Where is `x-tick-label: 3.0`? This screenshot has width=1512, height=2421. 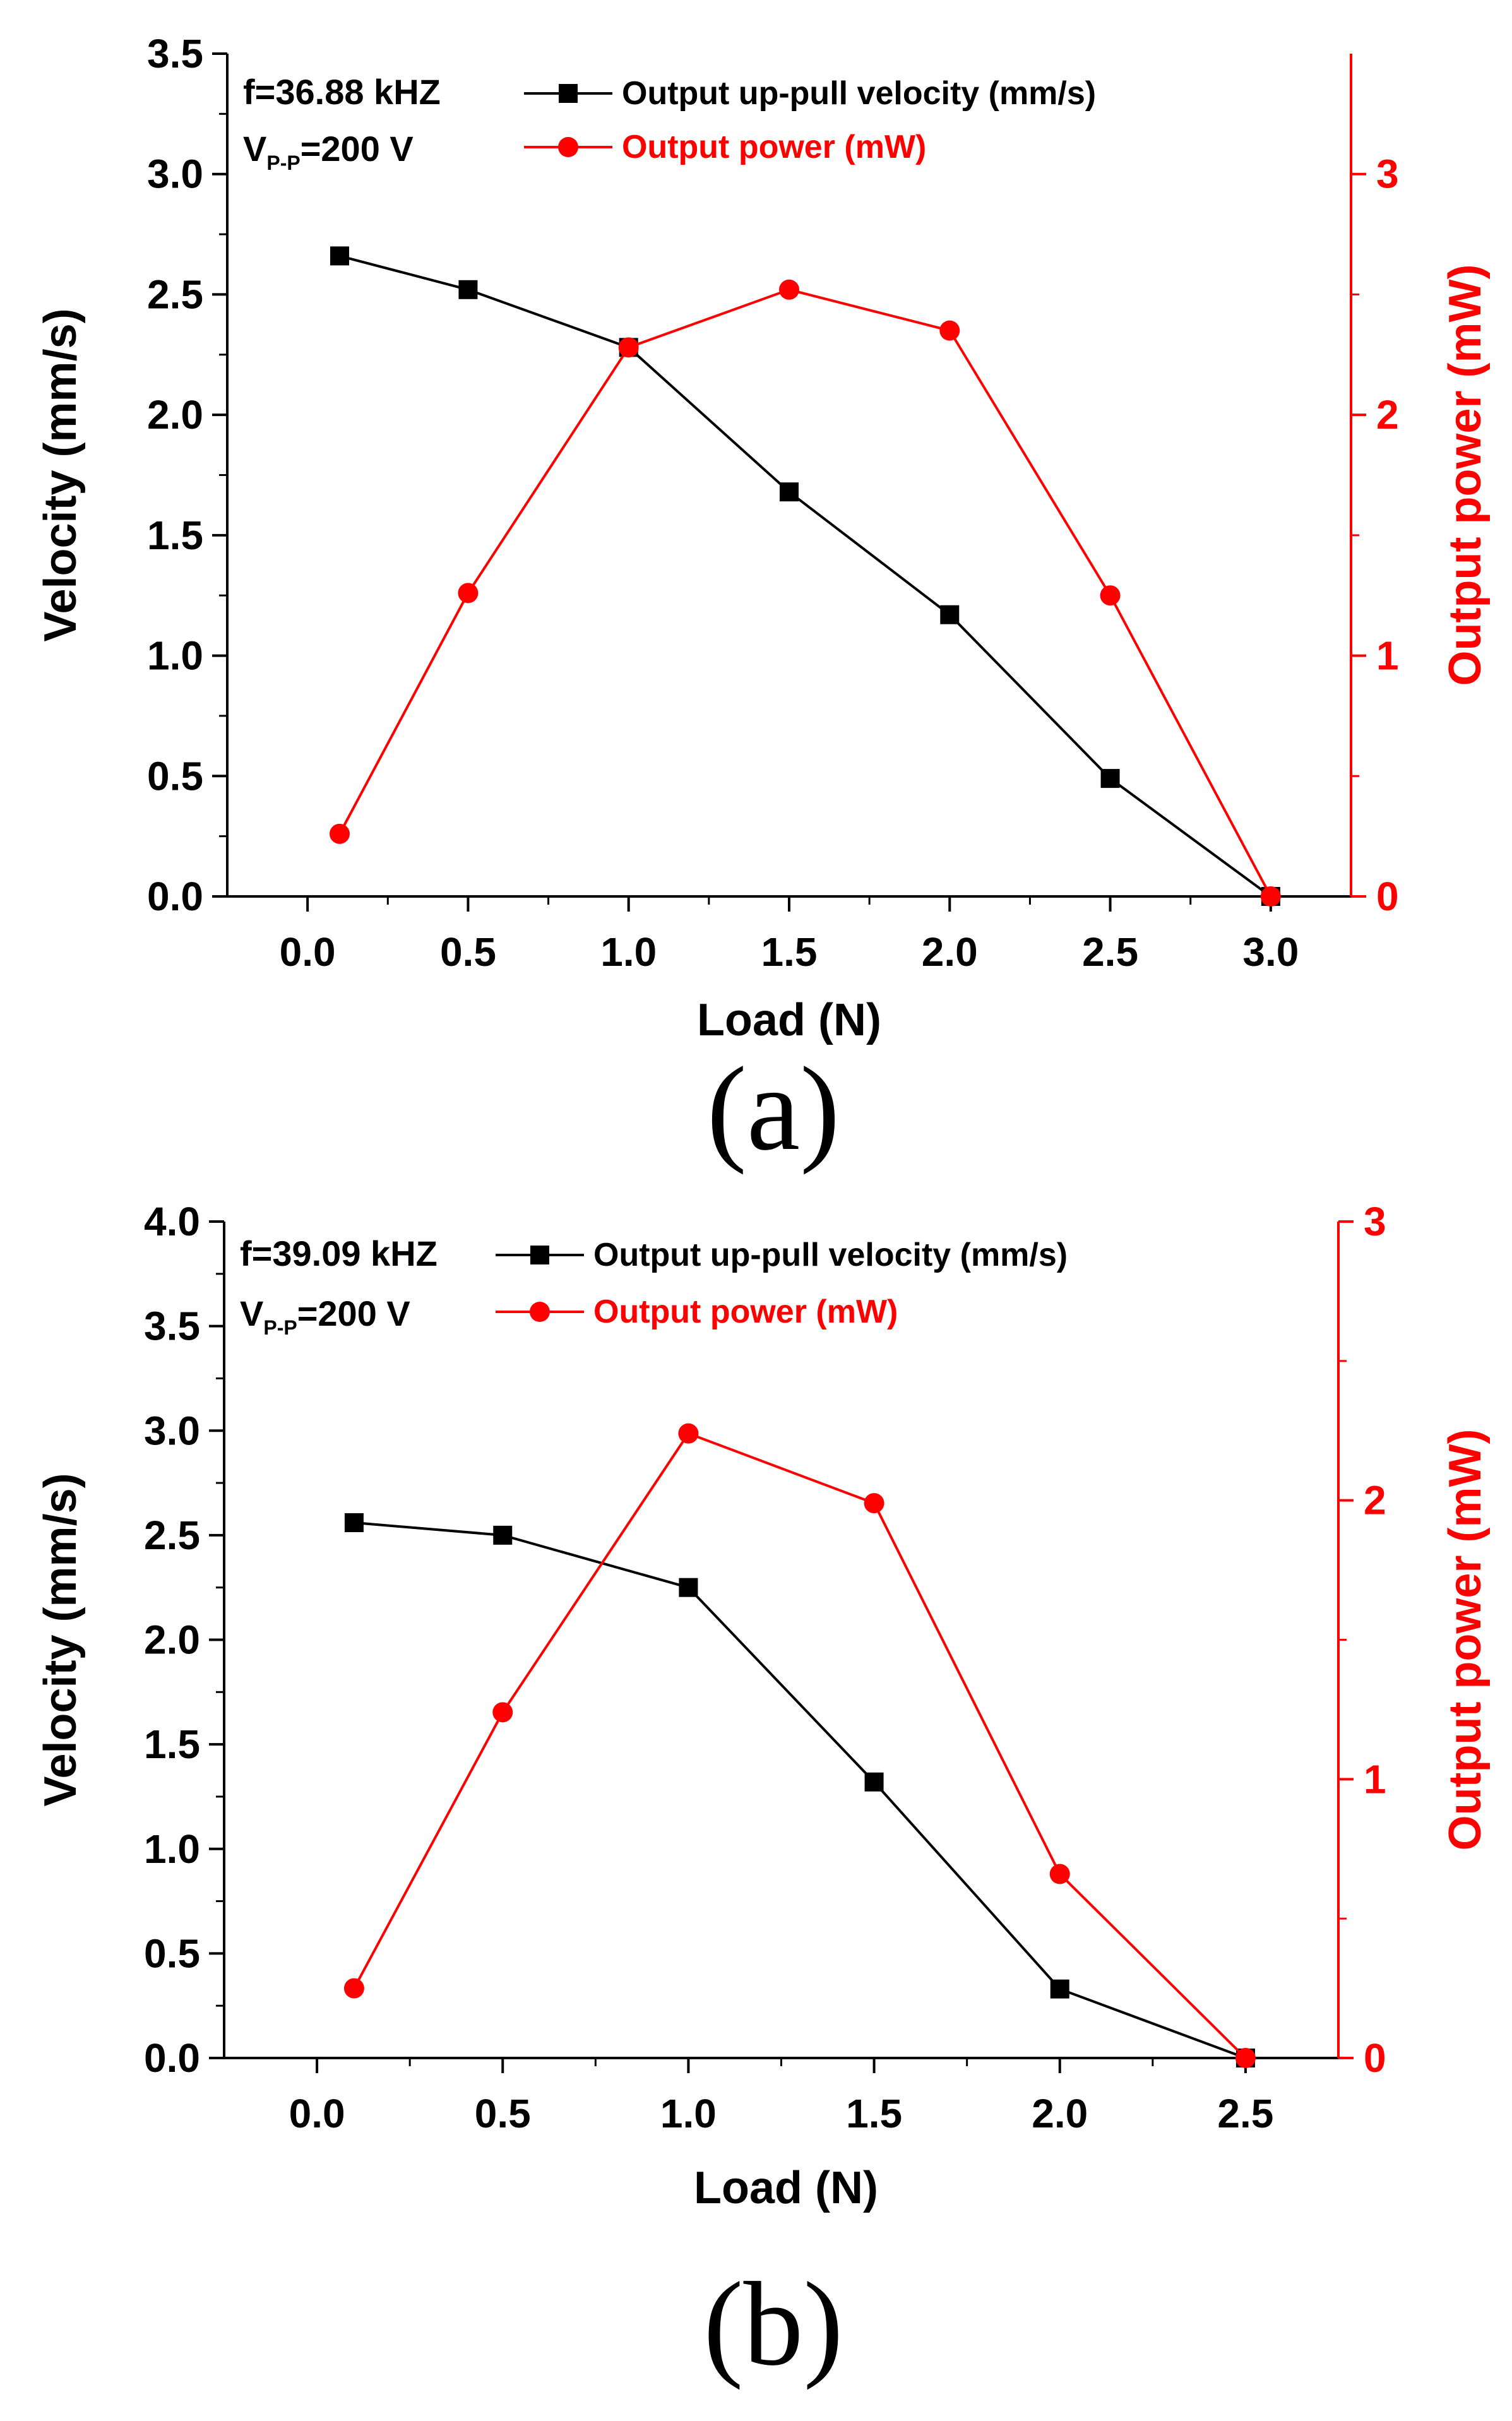
x-tick-label: 3.0 is located at coordinates (1270, 952).